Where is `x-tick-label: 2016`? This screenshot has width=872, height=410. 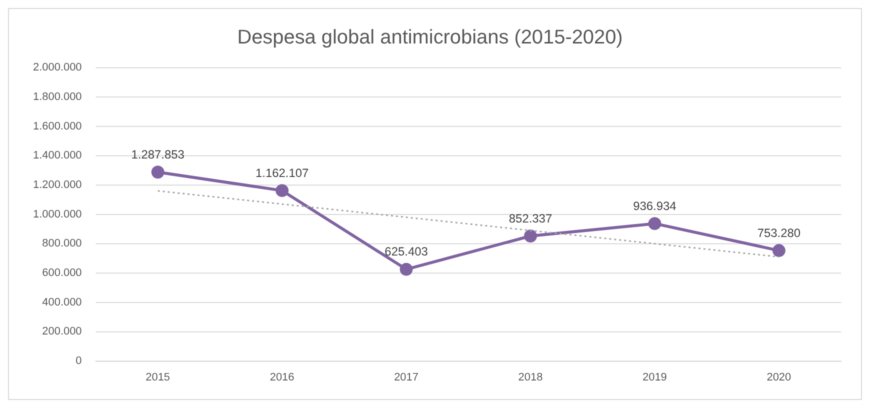 x-tick-label: 2016 is located at coordinates (282, 378).